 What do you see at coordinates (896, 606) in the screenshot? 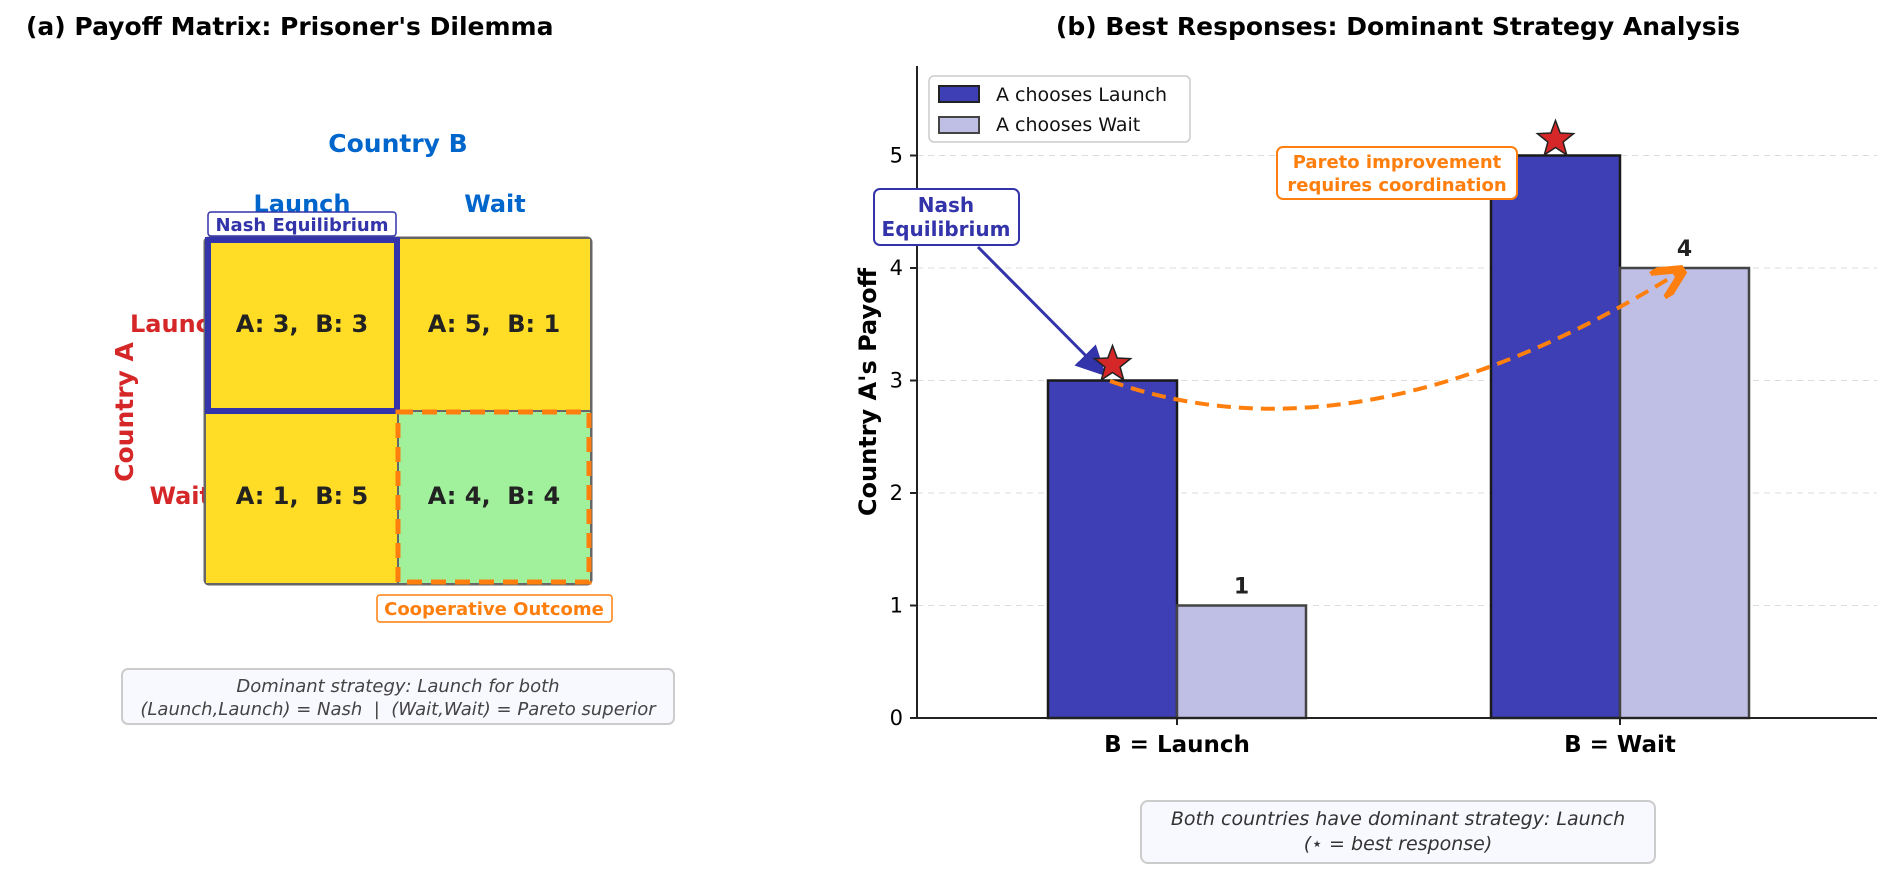
I see `y-tick-label: 1` at bounding box center [896, 606].